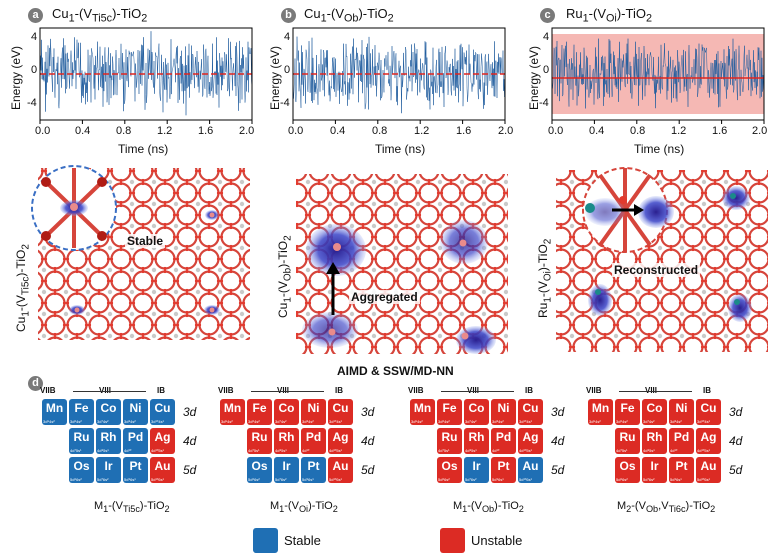 This screenshot has width=779, height=560. Describe the element at coordinates (681, 437) in the screenshot. I see `element-symbol: Pd` at that location.